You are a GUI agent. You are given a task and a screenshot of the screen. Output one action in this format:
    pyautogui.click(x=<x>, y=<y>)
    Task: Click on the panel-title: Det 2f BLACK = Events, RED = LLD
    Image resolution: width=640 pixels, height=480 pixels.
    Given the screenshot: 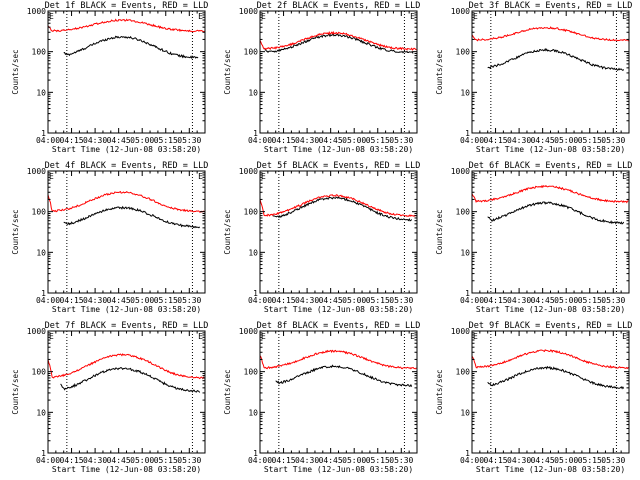 What is the action you would take?
    pyautogui.click(x=339, y=6)
    